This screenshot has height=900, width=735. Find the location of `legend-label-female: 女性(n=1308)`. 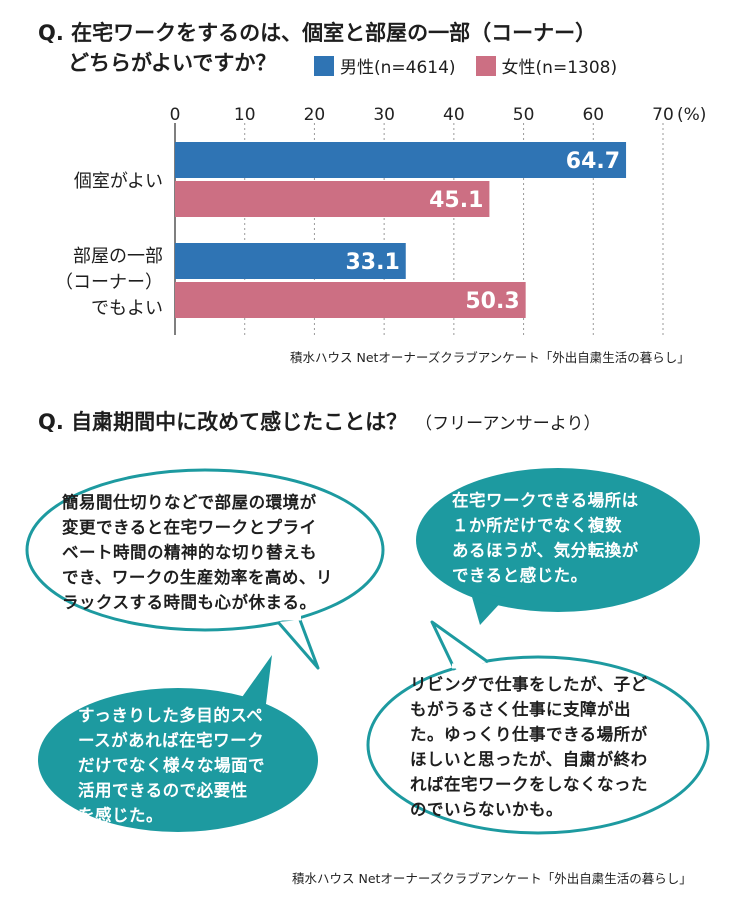

legend-label-female: 女性(n=1308) is located at coordinates (559, 68).